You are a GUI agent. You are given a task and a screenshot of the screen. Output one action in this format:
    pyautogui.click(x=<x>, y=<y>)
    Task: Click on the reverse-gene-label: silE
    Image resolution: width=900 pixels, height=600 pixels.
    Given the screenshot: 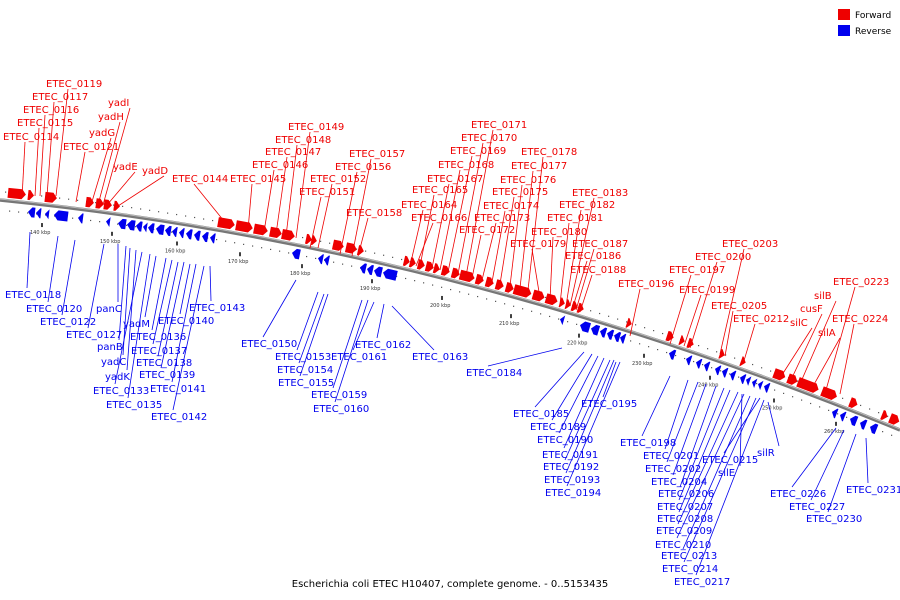 What is the action you would take?
    pyautogui.click(x=726, y=473)
    